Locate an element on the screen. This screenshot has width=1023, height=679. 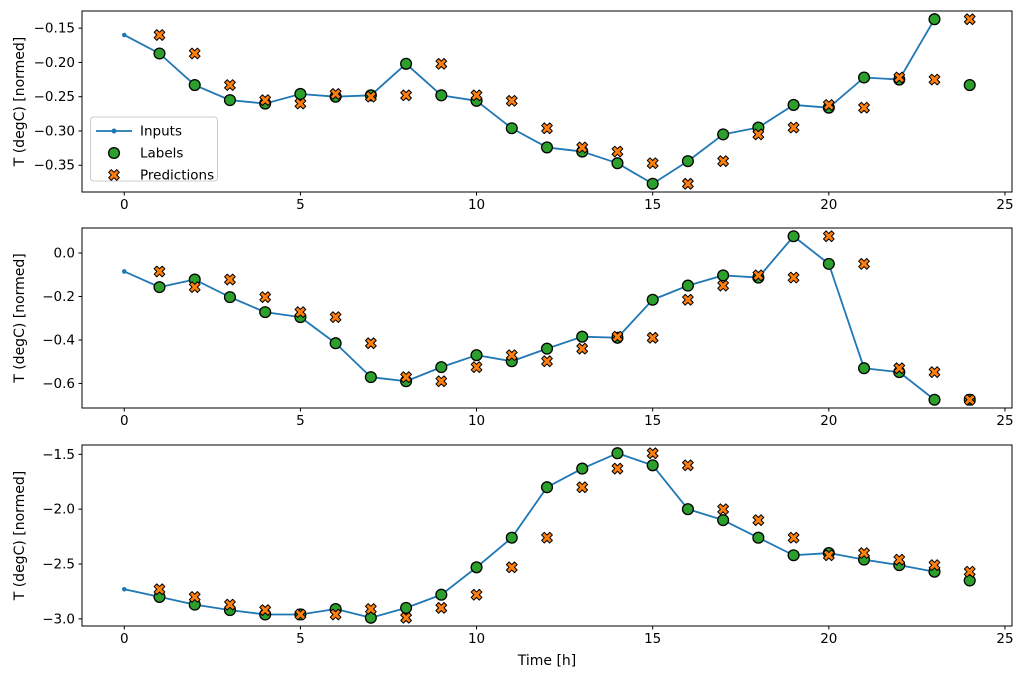
y-tick-label: −2.5 is located at coordinates (58, 564).